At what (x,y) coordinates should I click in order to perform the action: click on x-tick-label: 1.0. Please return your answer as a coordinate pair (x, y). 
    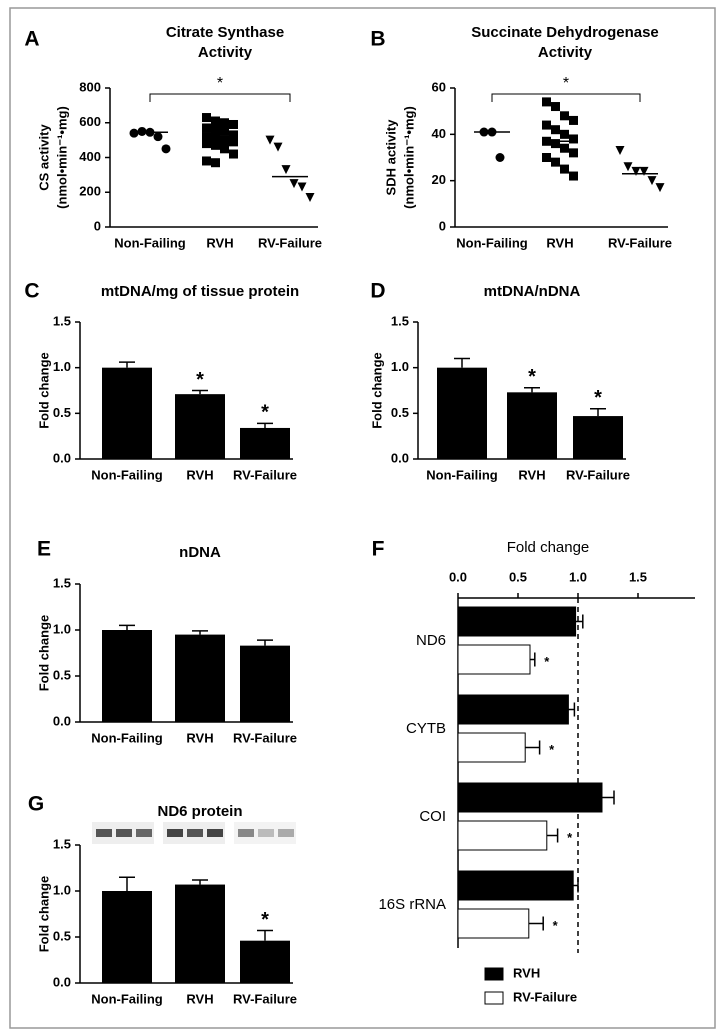
    Looking at the image, I should click on (578, 576).